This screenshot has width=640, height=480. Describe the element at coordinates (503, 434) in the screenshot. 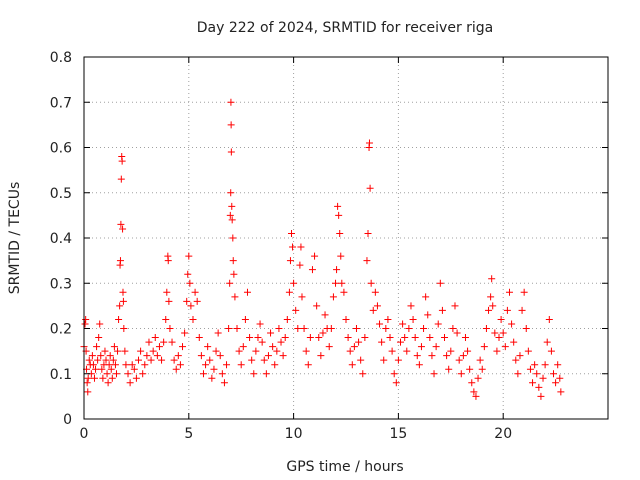

I see `x-tick-label: 20` at that location.